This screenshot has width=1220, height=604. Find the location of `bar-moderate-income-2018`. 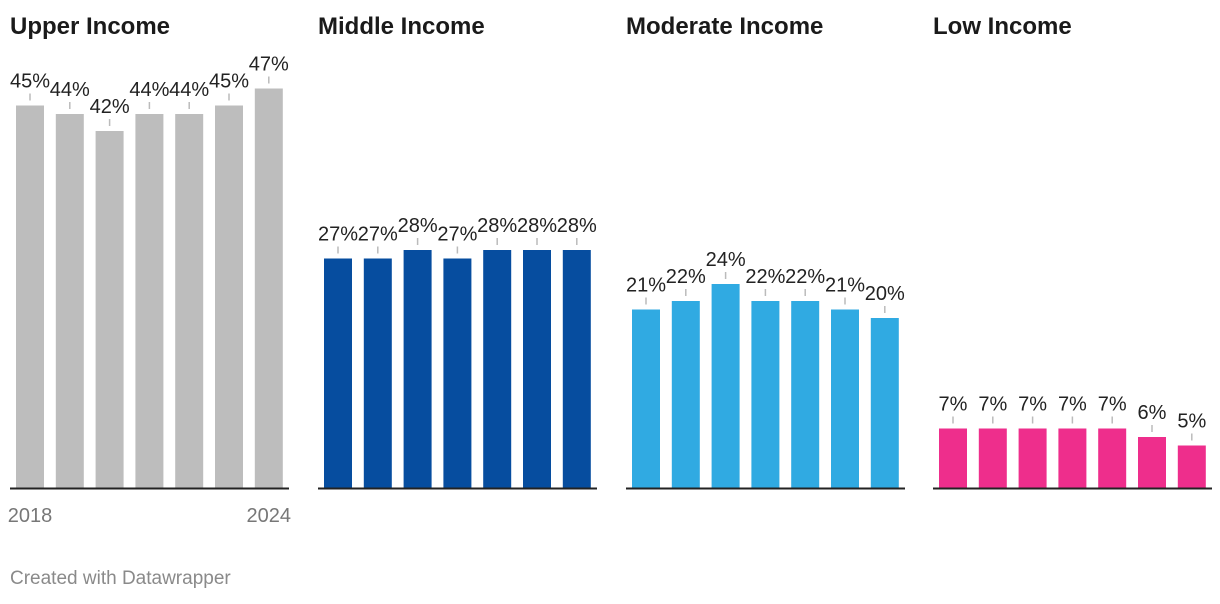

bar-moderate-income-2018 is located at coordinates (646, 398).